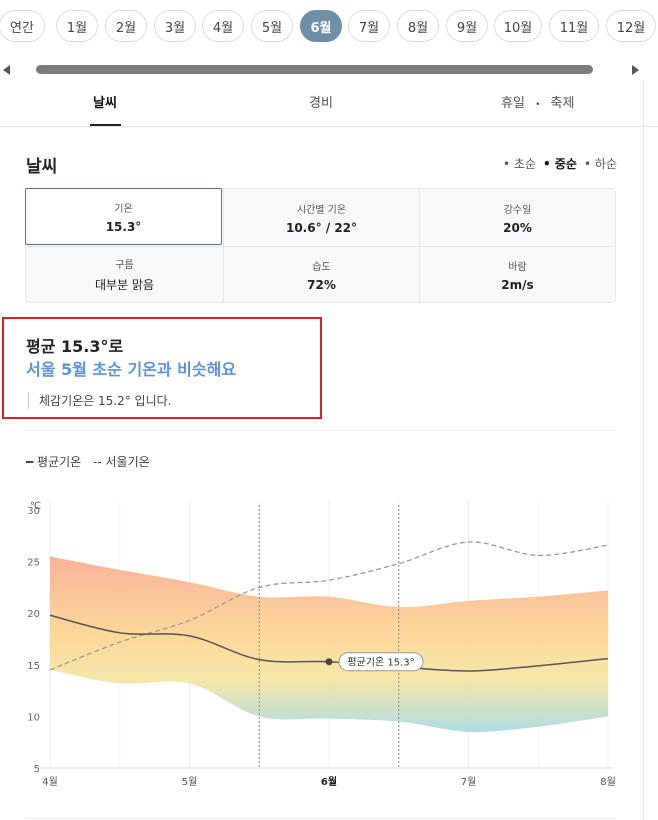  Describe the element at coordinates (329, 606) in the screenshot. I see `series-seoul-line` at that location.